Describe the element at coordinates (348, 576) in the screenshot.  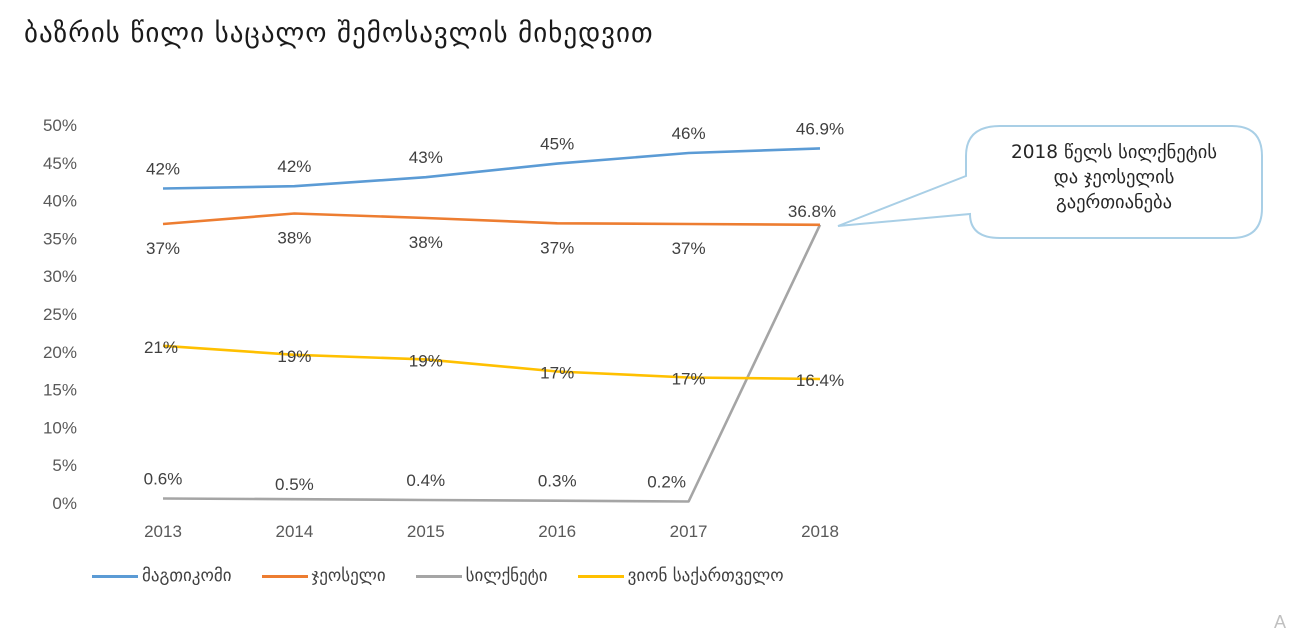
I see `legend-label-geocell: ჯეოსელი` at that location.